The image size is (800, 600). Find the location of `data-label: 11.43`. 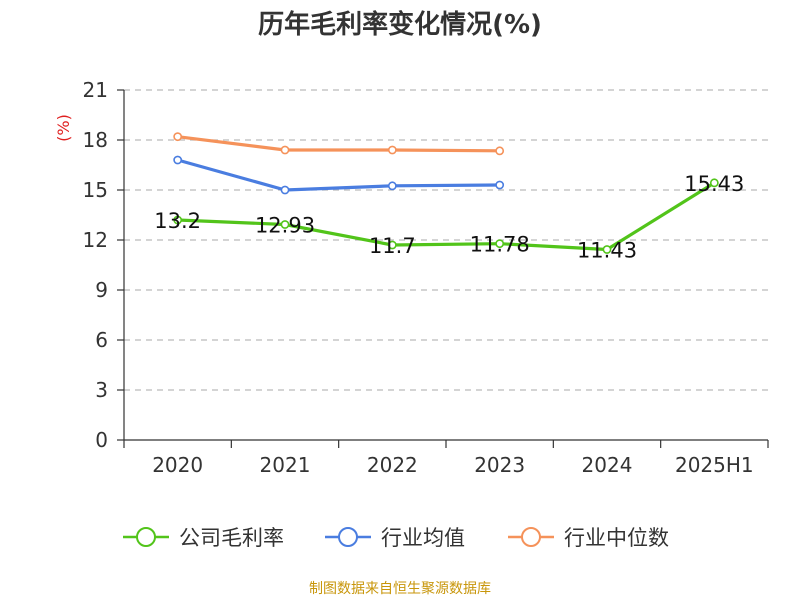

data-label: 11.43 is located at coordinates (607, 251).